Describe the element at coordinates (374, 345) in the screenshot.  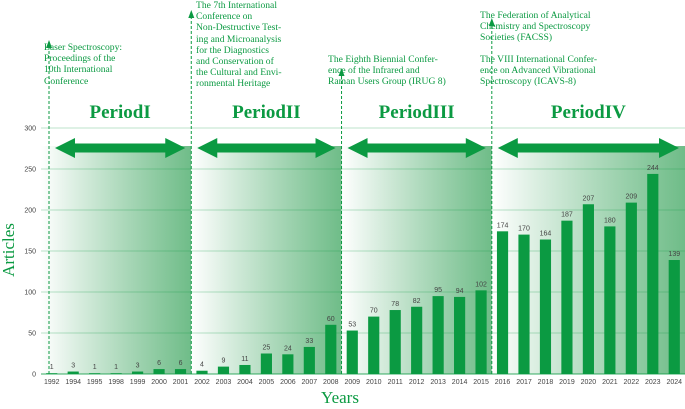
I see `bar-2010` at that location.